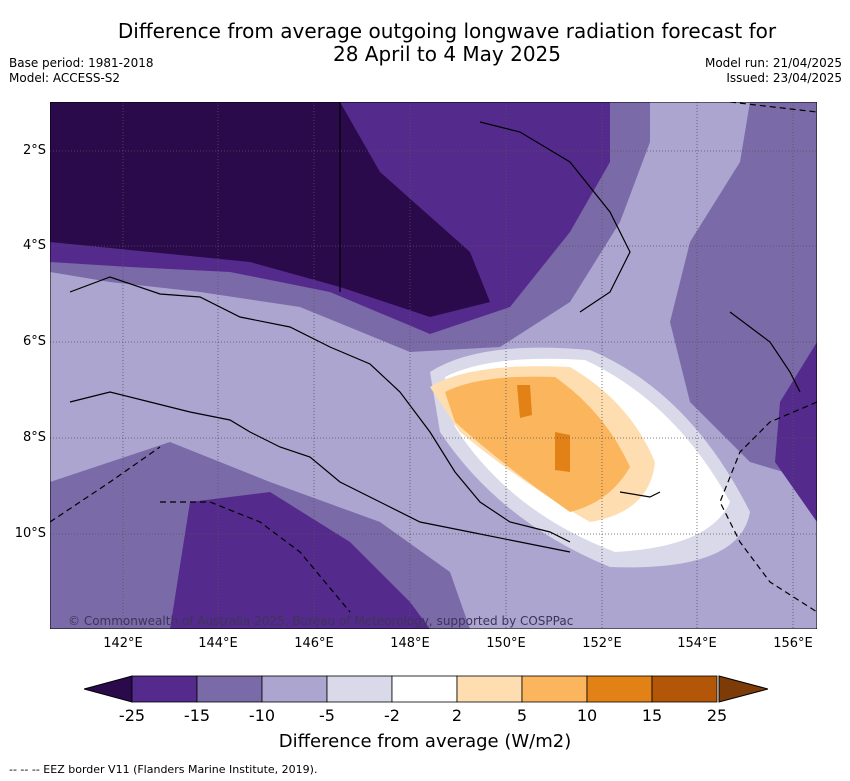 This screenshot has height=781, width=850. What do you see at coordinates (123, 643) in the screenshot?
I see `lon-tick-142: 142°E` at bounding box center [123, 643].